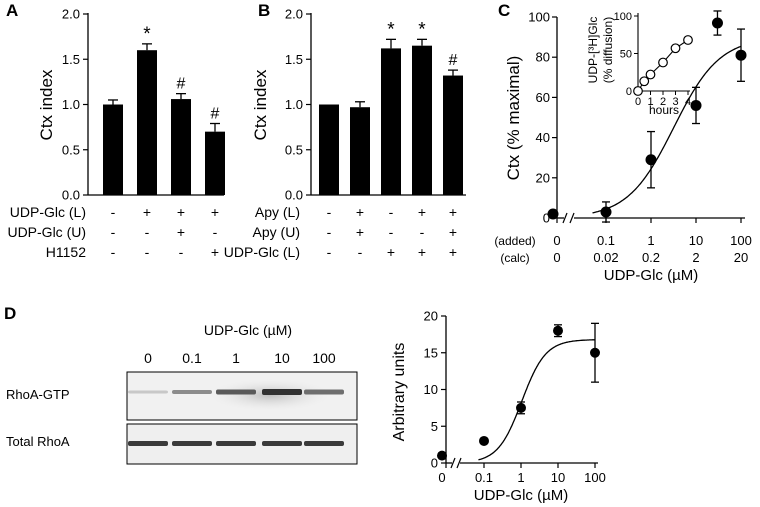 The image size is (760, 507). What do you see at coordinates (484, 477) in the screenshot?
I see `x-tick-label: 0.1` at bounding box center [484, 477].